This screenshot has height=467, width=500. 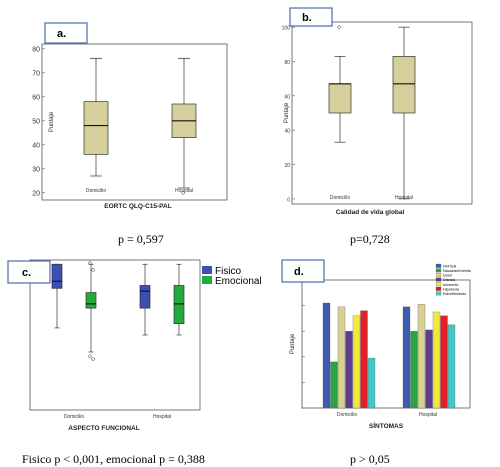 I want to click on x-axis-label: EORTC QLQ-C15-PAL, so click(x=137, y=206).